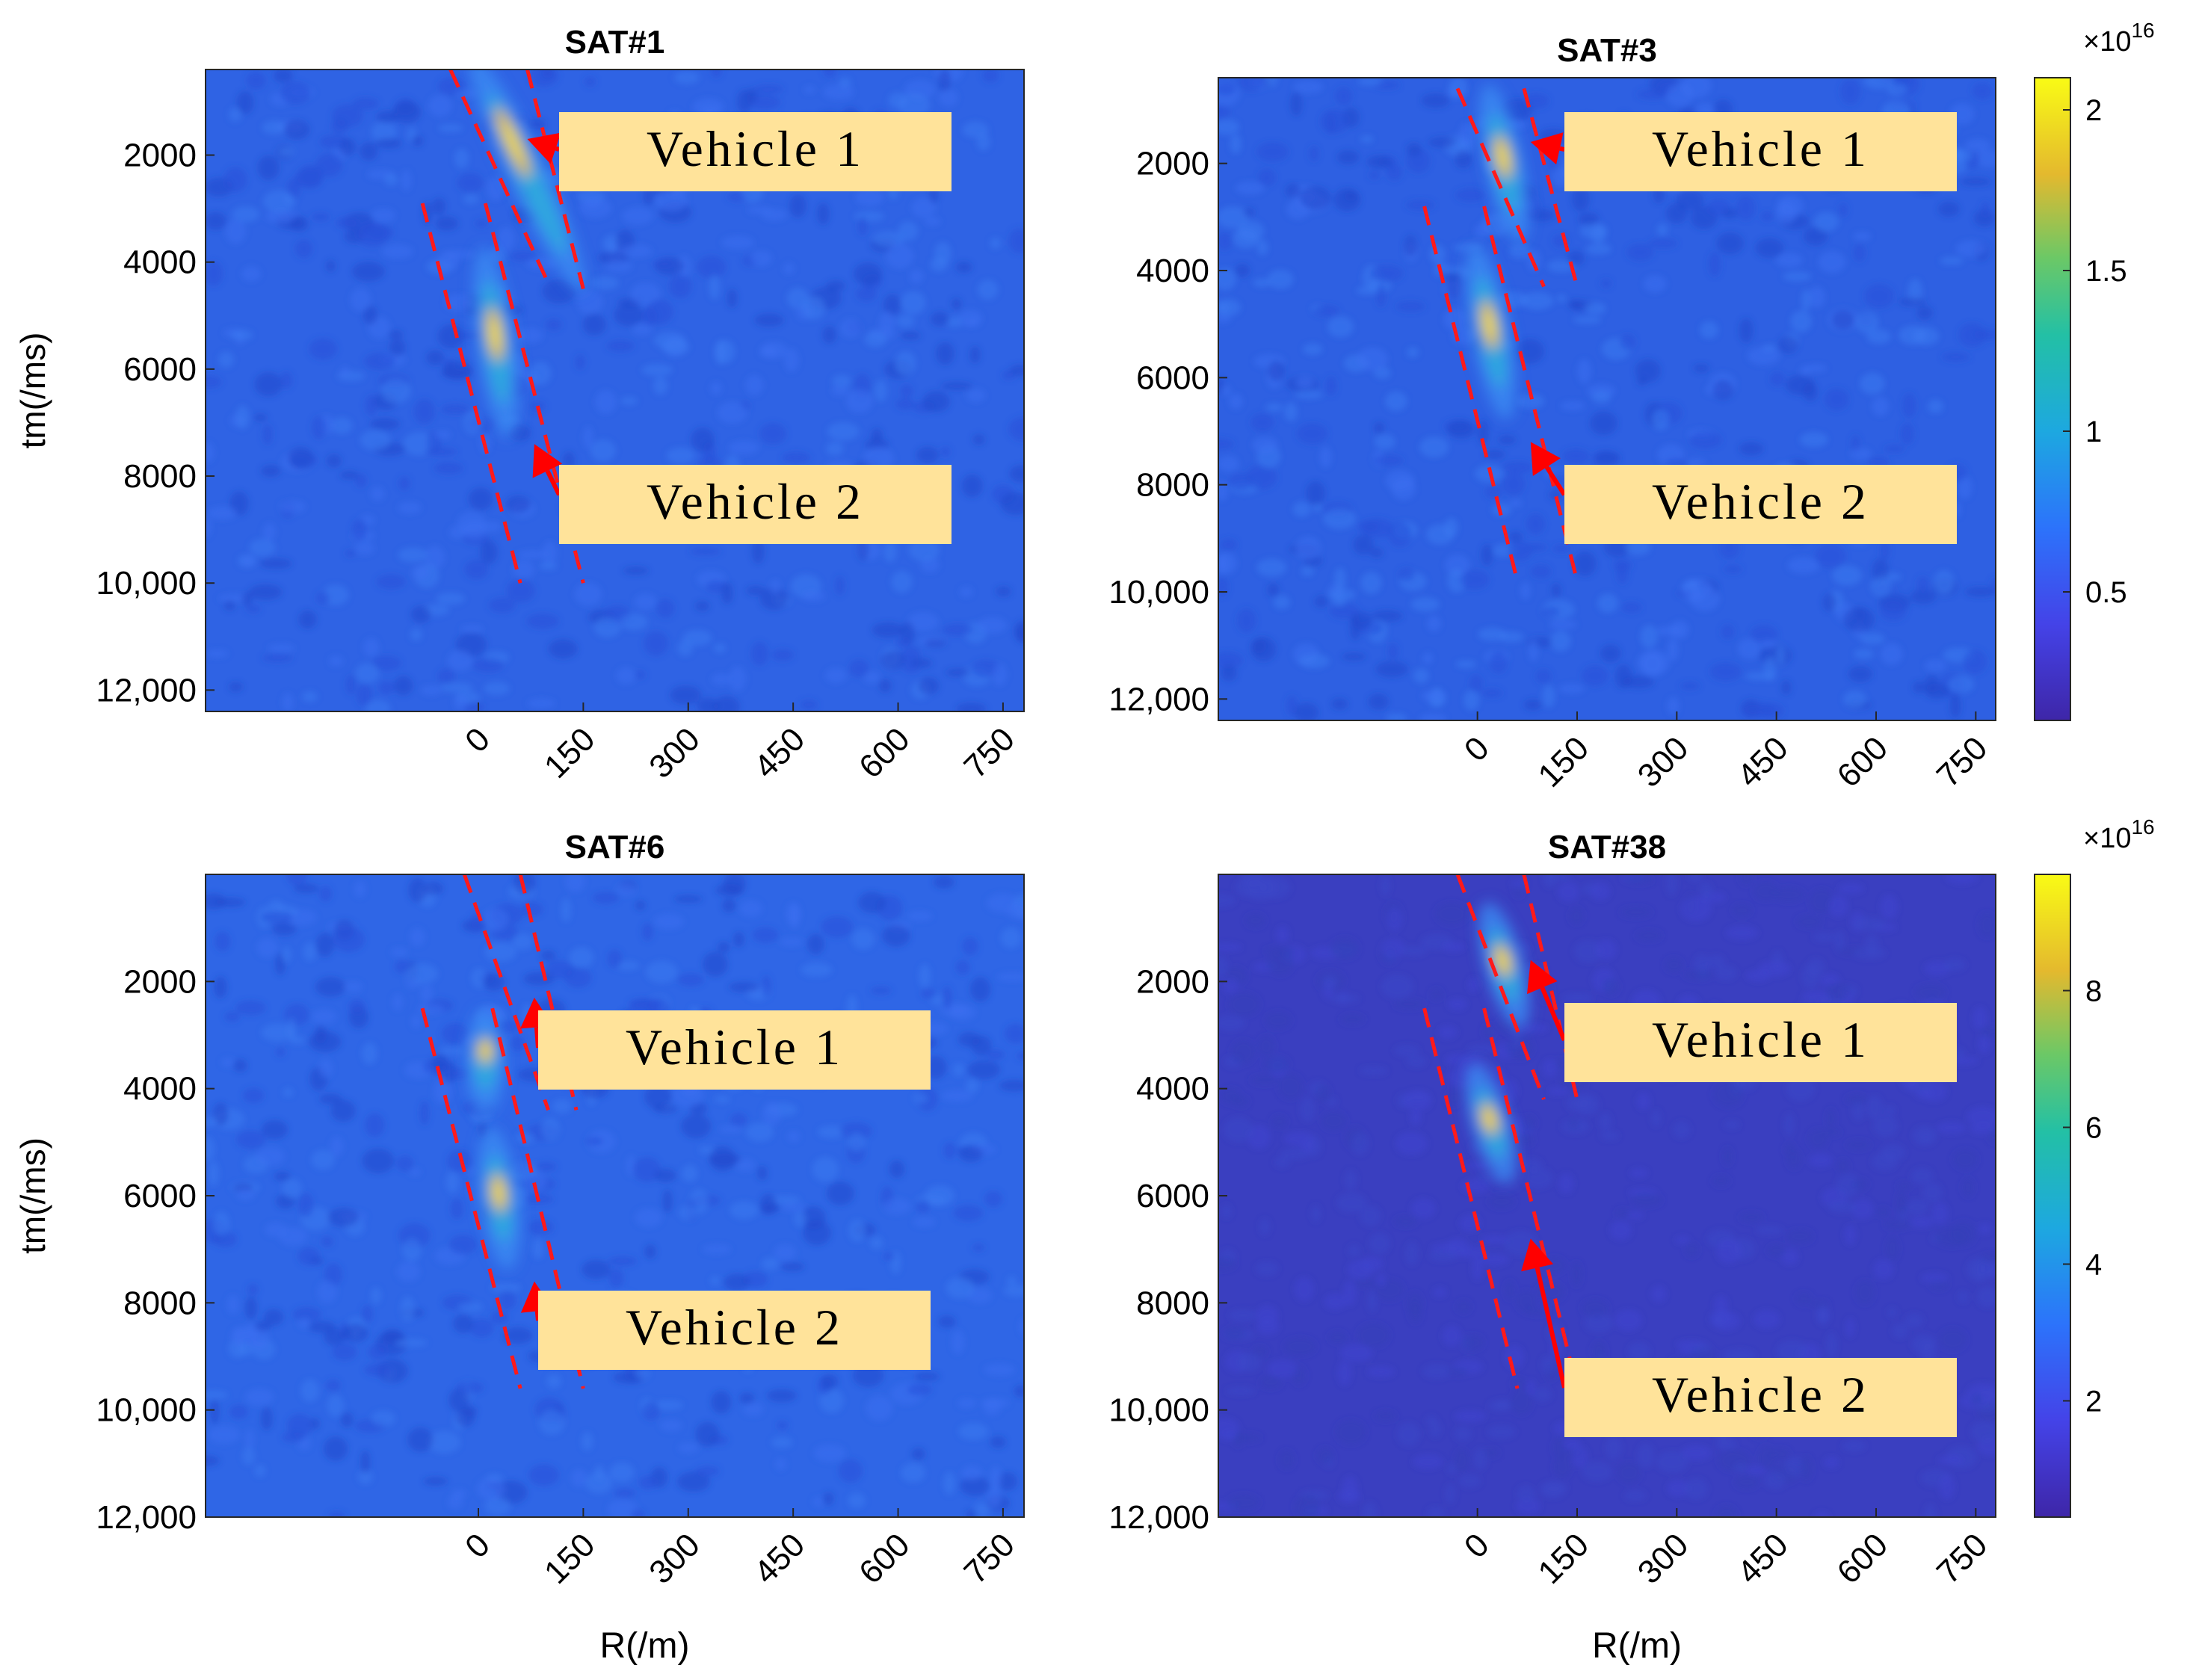 This screenshot has height=1680, width=2196. What do you see at coordinates (2093, 1264) in the screenshot?
I see `colorbar-tick-label: 4` at bounding box center [2093, 1264].